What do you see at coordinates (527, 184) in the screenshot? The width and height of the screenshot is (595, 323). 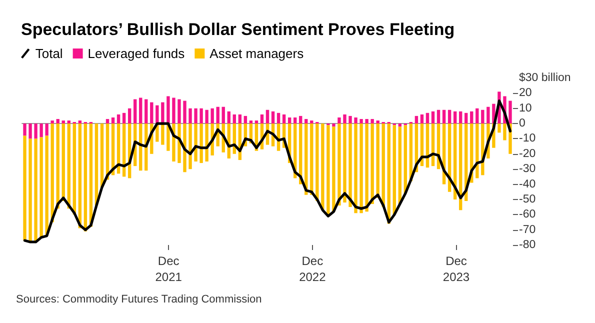 I see `y-tick-label: -40` at bounding box center [527, 184].